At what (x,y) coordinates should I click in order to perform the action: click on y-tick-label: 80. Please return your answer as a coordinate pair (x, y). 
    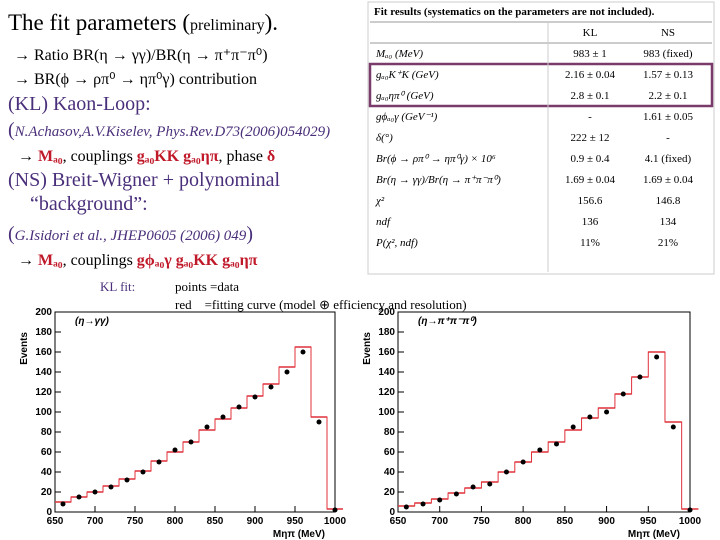
    Looking at the image, I should click on (47, 432).